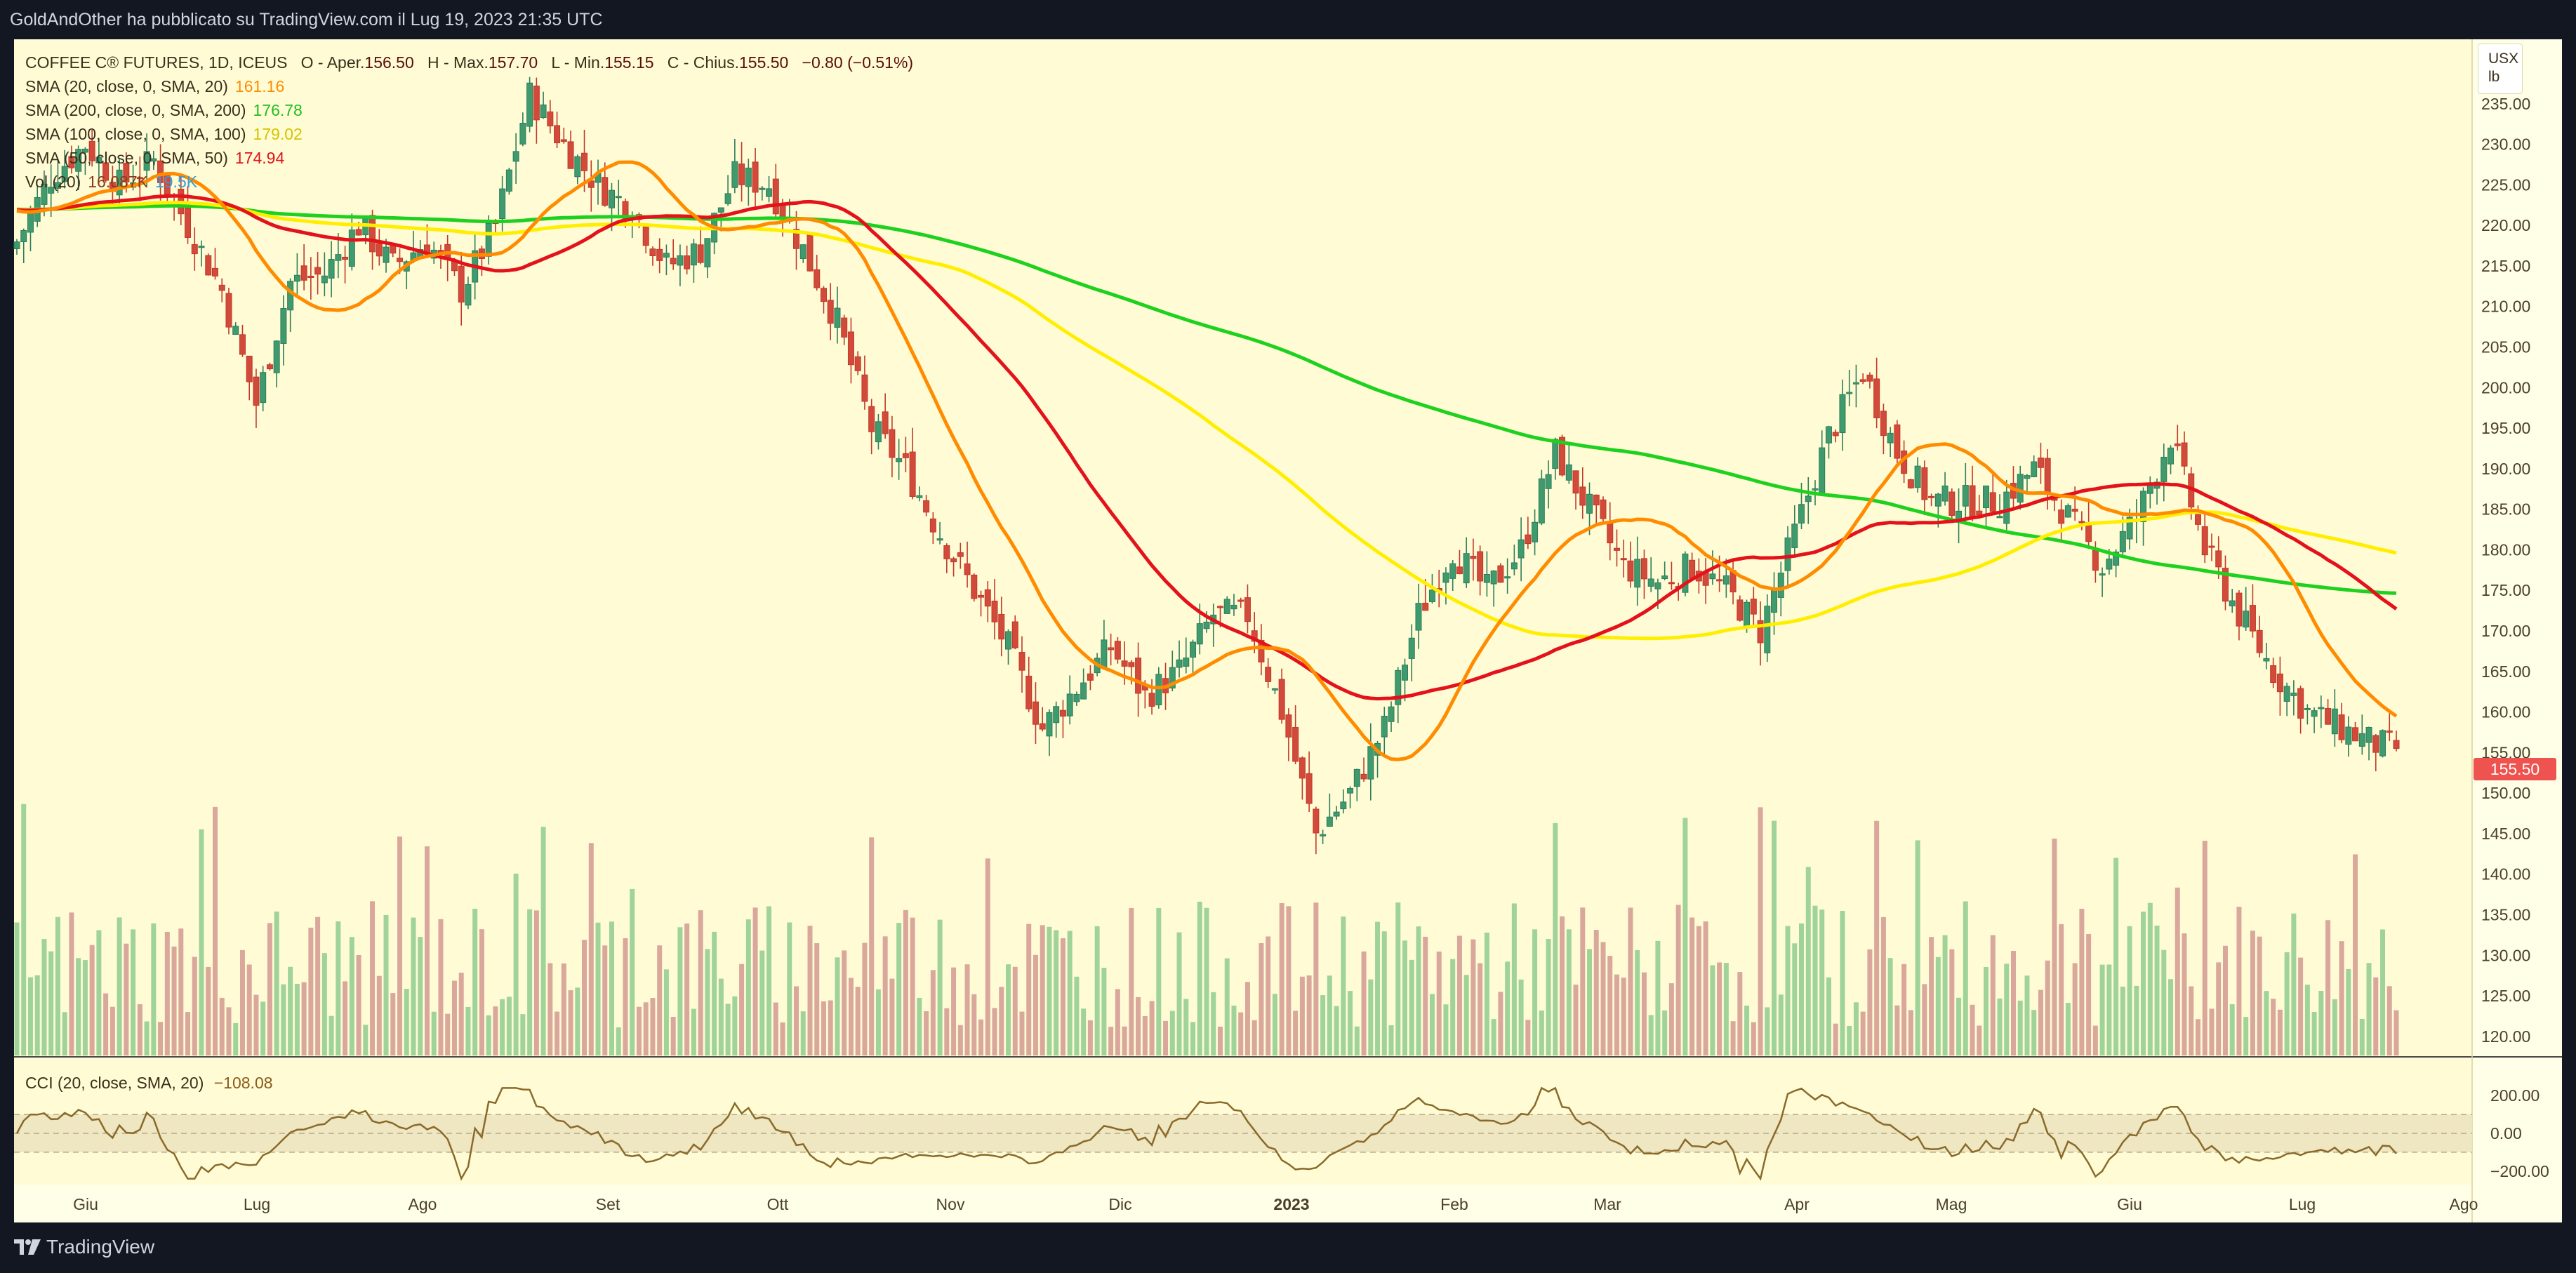 The image size is (2576, 1273). What do you see at coordinates (1291, 1204) in the screenshot?
I see `time-axis-label: 2023` at bounding box center [1291, 1204].